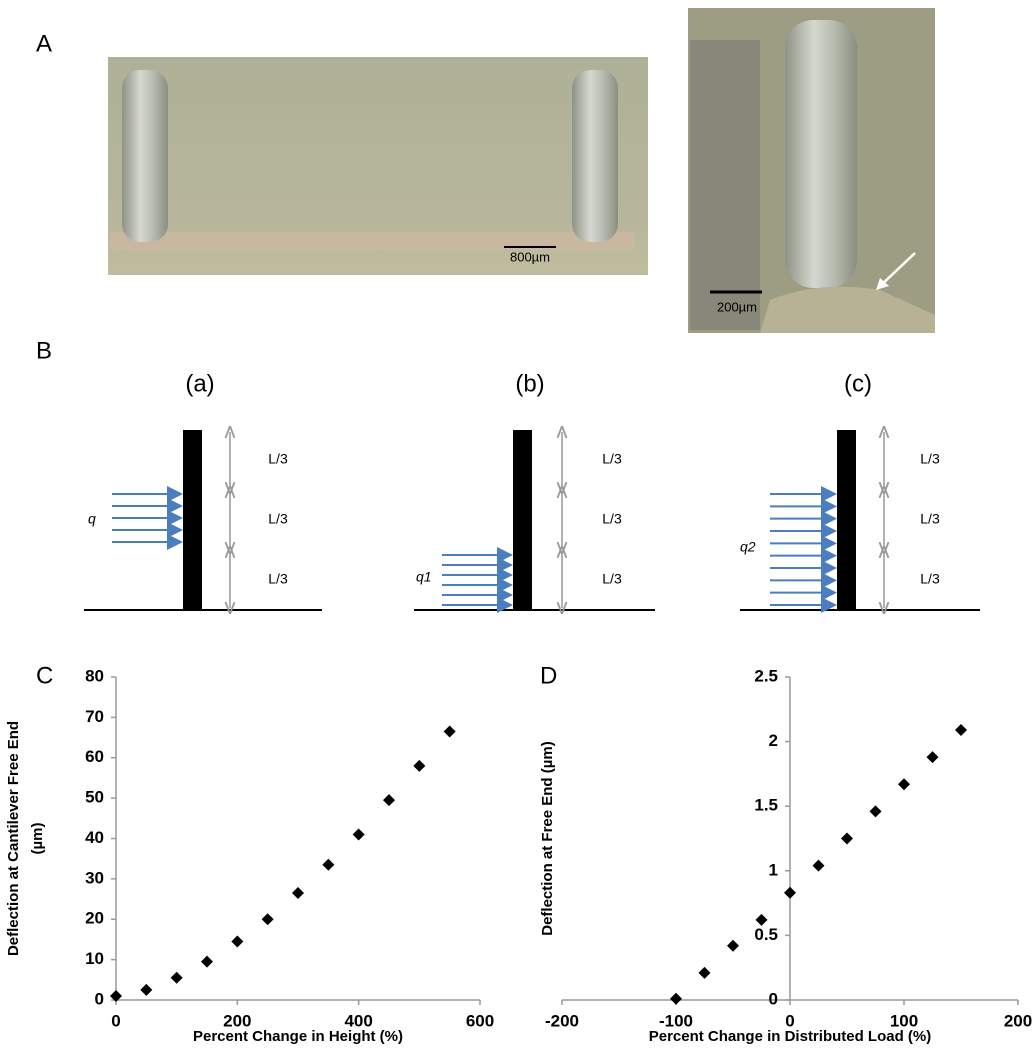 This screenshot has width=1036, height=1050. What do you see at coordinates (773, 869) in the screenshot?
I see `y-tick-label: 1` at bounding box center [773, 869].